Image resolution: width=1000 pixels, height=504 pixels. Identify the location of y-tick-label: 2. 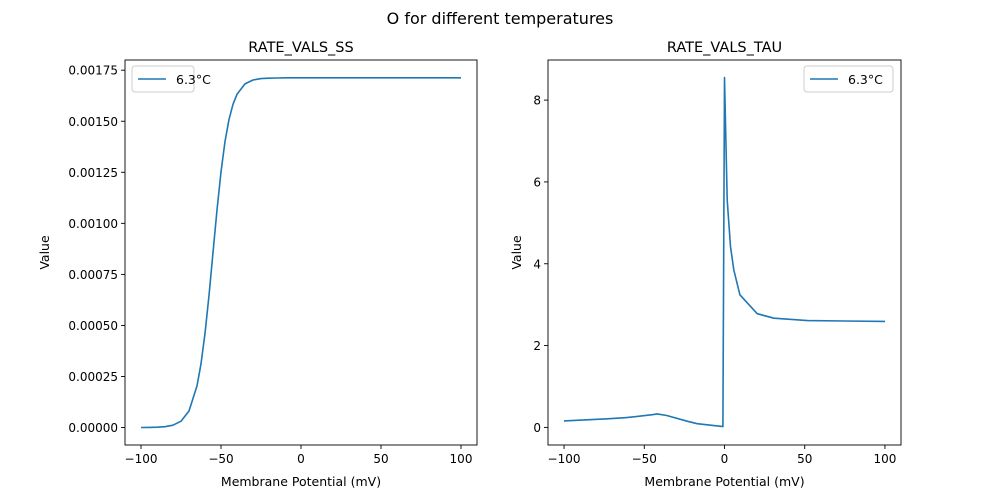
(537, 346).